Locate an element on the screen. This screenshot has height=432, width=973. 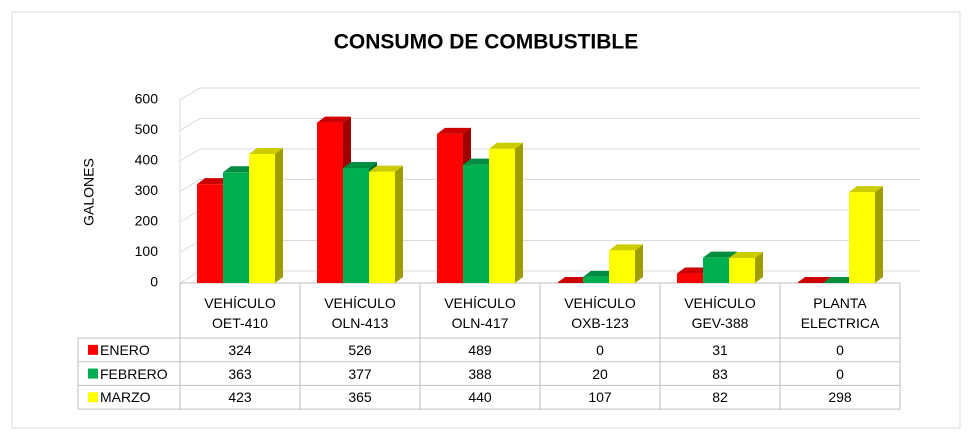
legend-label: MARZO is located at coordinates (140, 397).